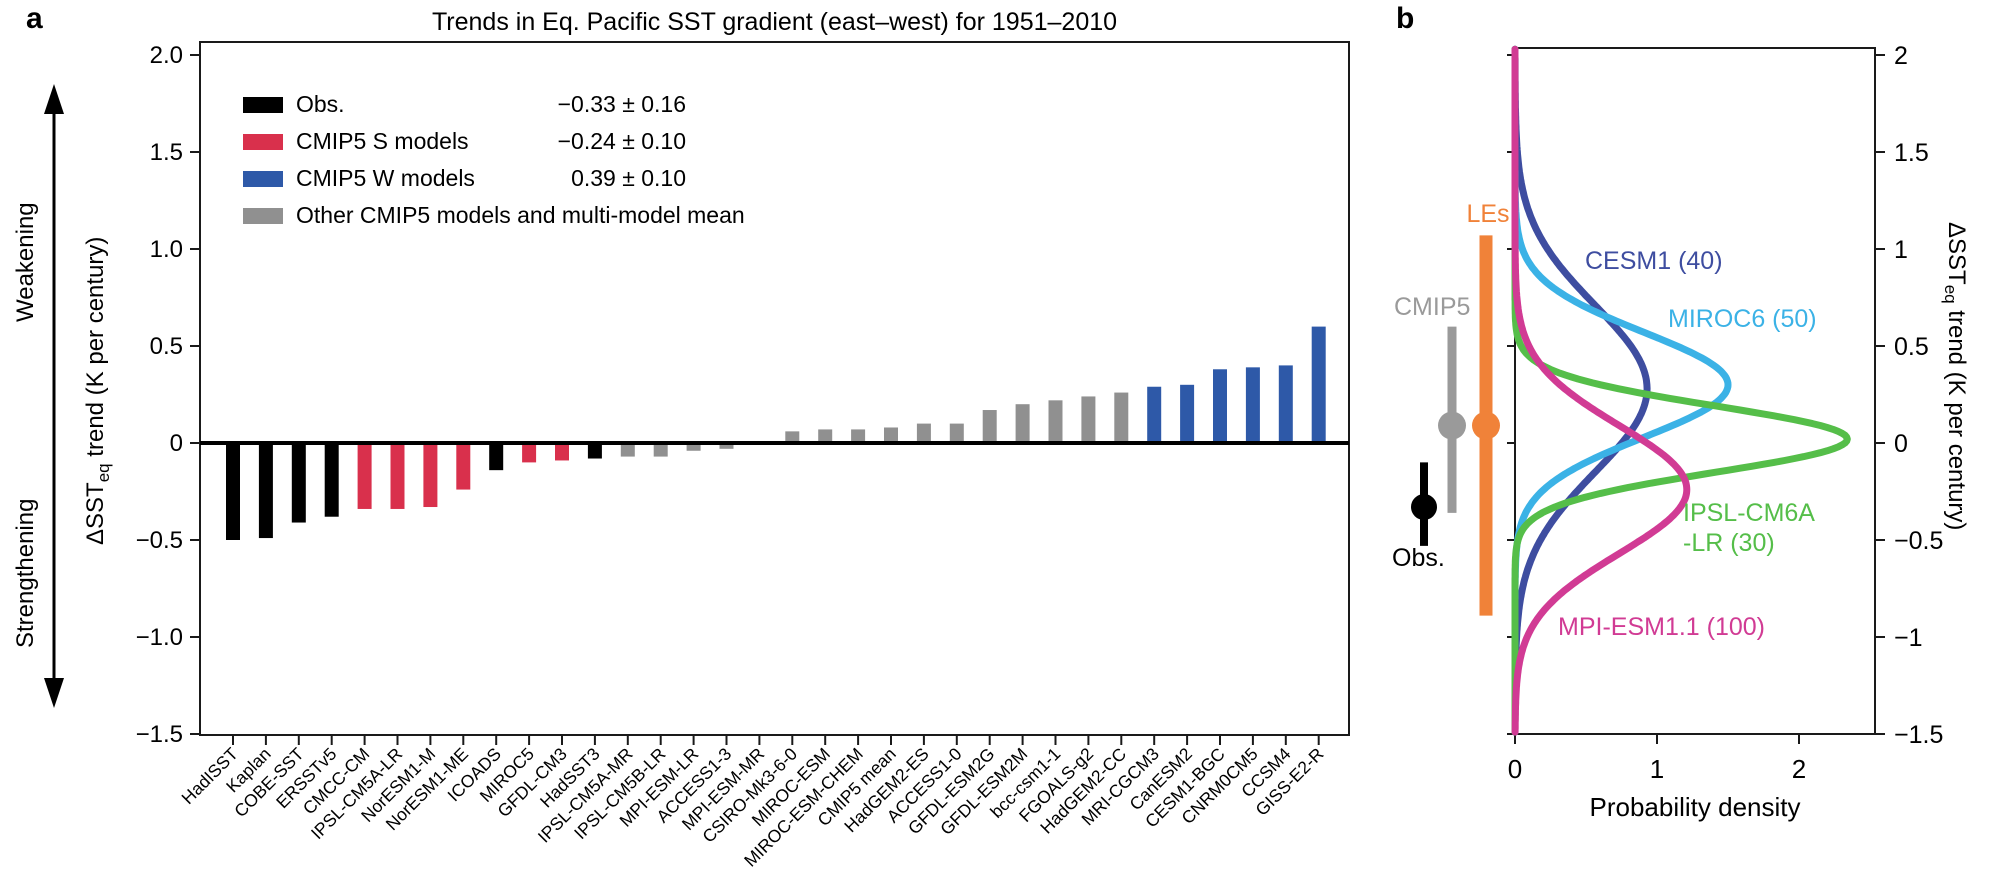 This screenshot has height=894, width=2000. Describe the element at coordinates (298, 483) in the screenshot. I see `bar-cobe-sst` at that location.